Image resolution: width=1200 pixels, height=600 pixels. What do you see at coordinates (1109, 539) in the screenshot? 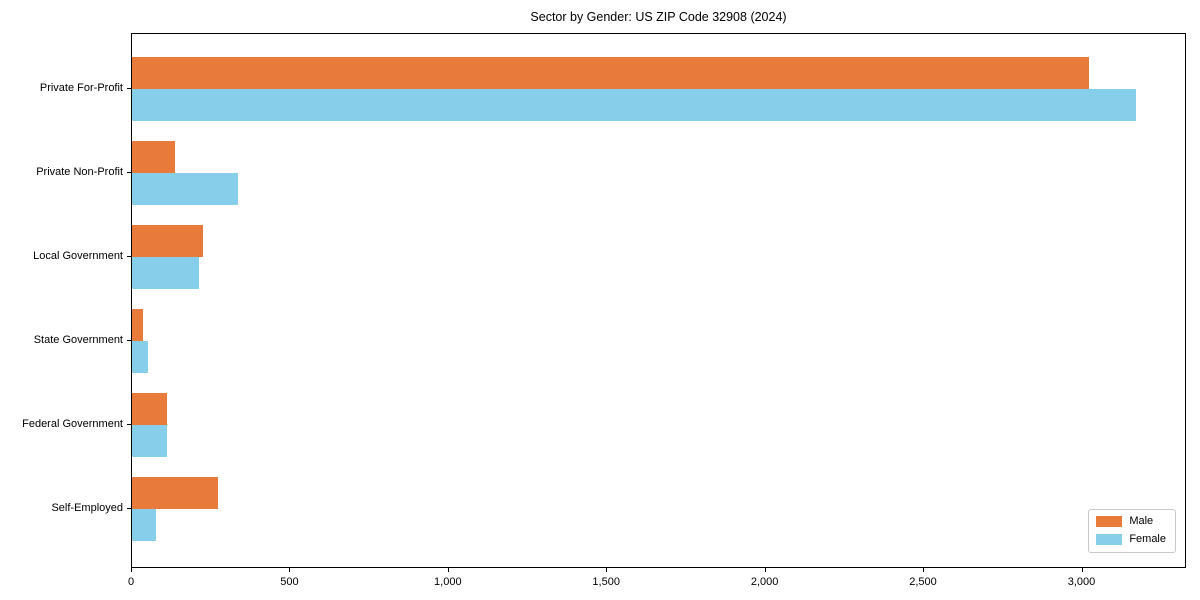
I see `legend-swatch-female` at bounding box center [1109, 539].